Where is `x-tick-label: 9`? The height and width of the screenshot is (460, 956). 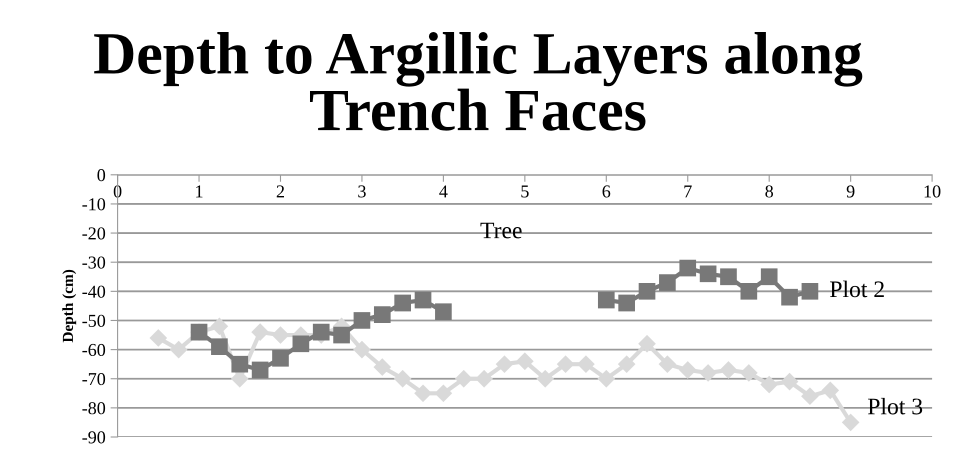
x-tick-label: 9 is located at coordinates (850, 191).